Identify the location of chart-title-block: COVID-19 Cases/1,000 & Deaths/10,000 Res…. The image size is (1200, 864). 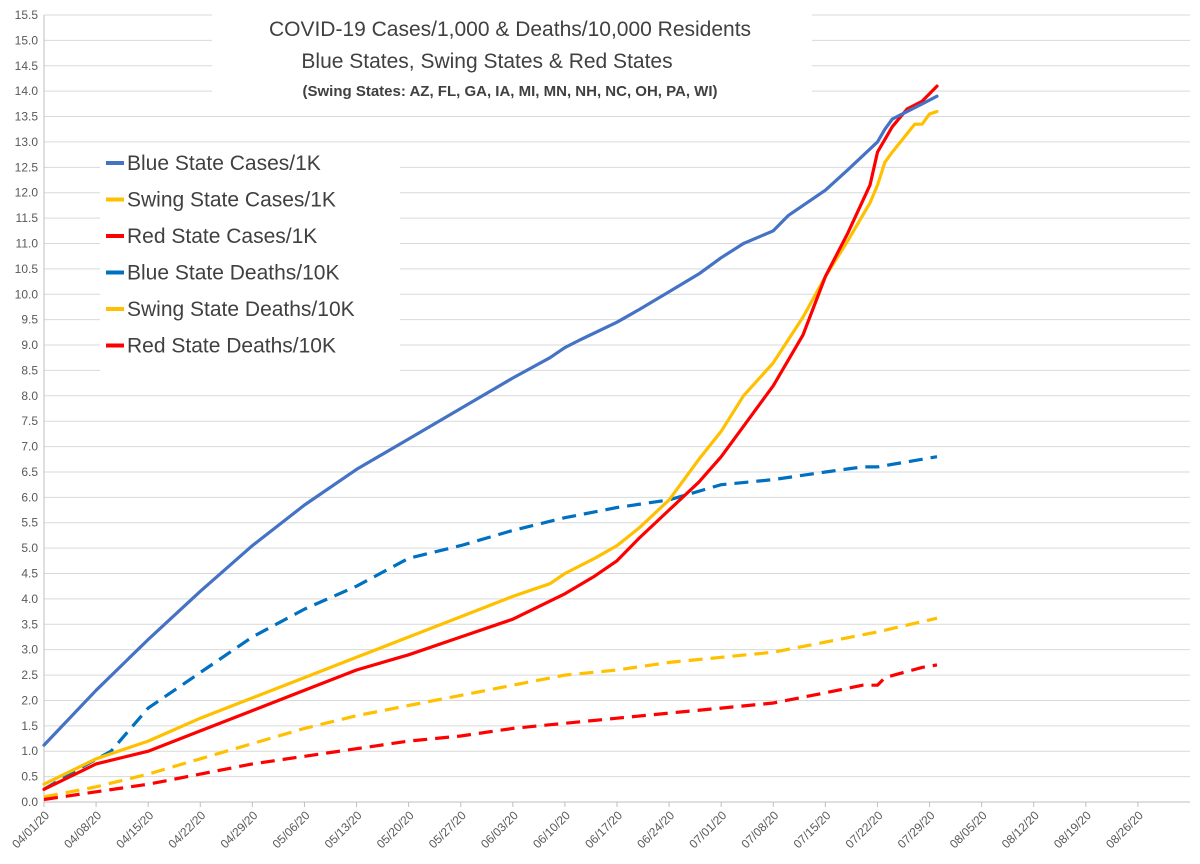
(512, 60).